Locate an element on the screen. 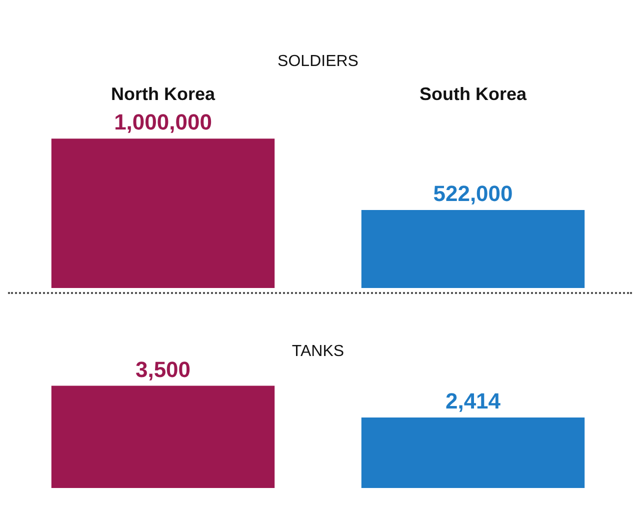 This screenshot has width=640, height=508. data-label: 2,414 is located at coordinates (473, 401).